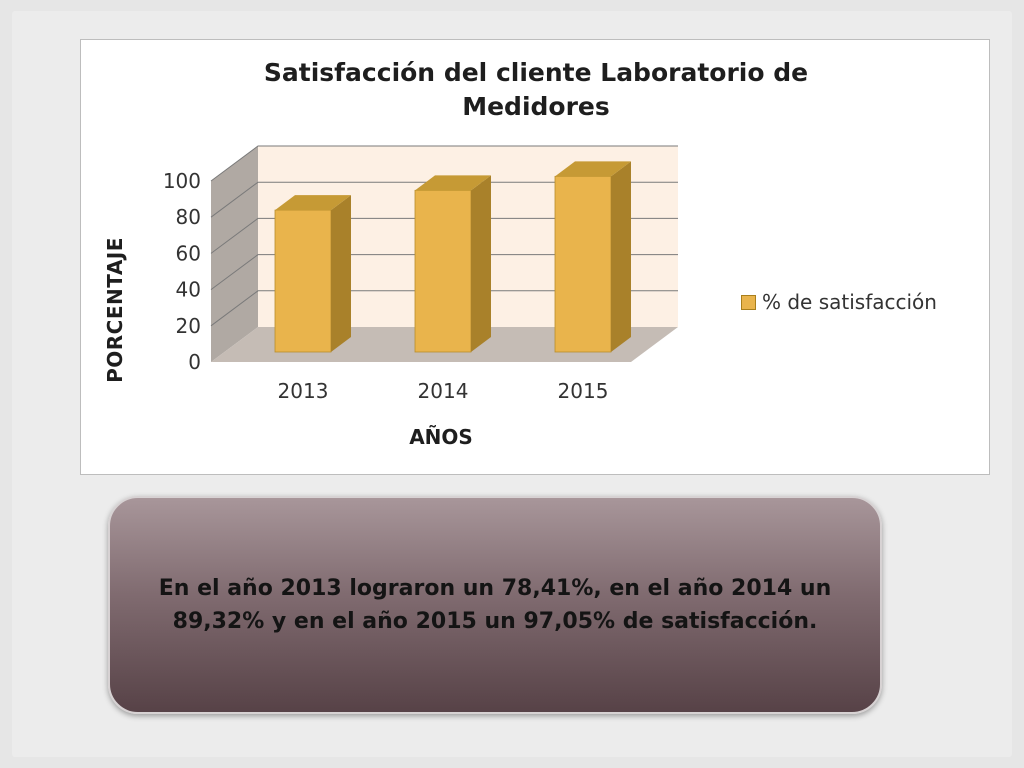 The width and height of the screenshot is (1024, 768). What do you see at coordinates (115, 310) in the screenshot?
I see `y-axis-title: PORCENTAJE` at bounding box center [115, 310].